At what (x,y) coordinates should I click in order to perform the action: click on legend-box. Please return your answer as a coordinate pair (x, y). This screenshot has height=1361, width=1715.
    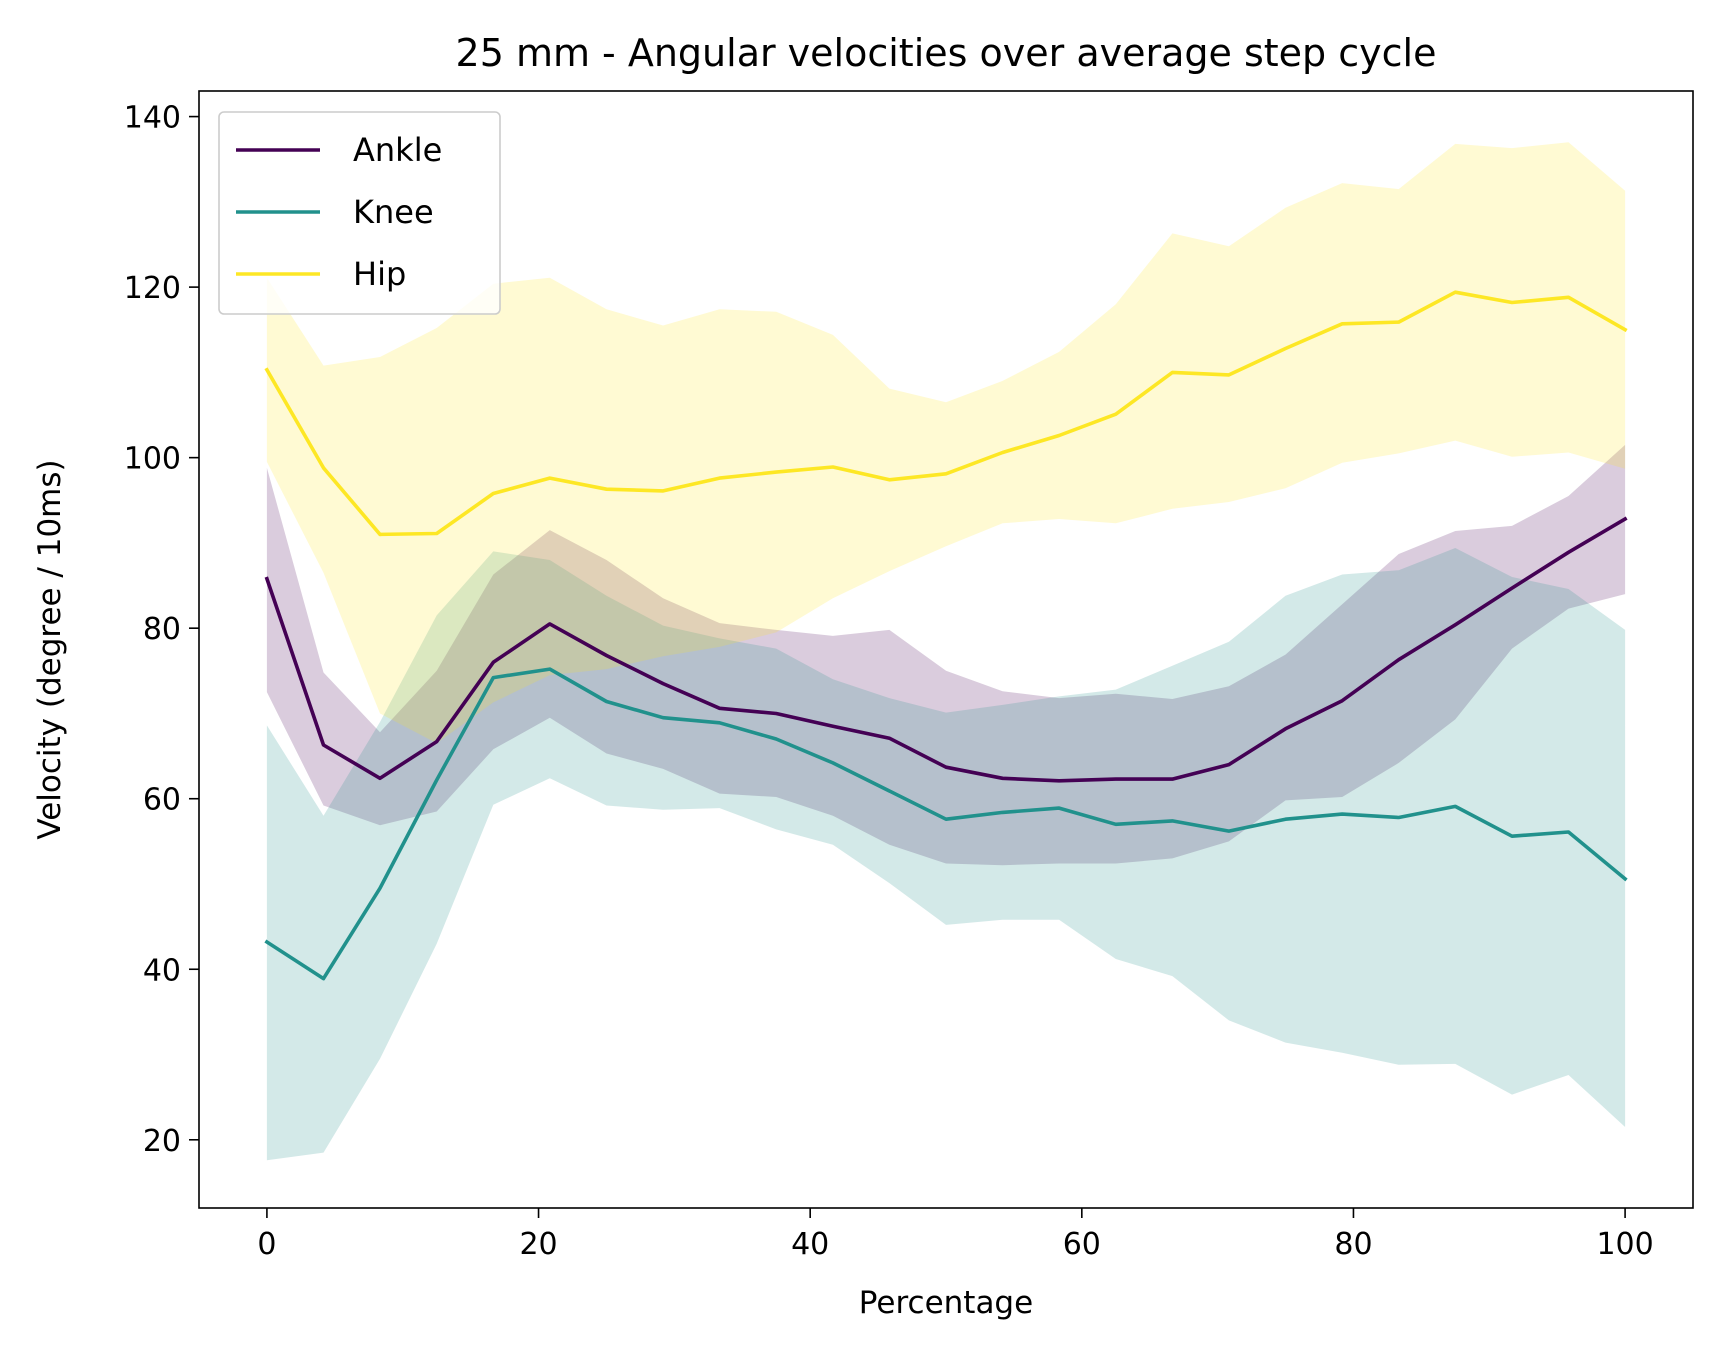
    Looking at the image, I should click on (359, 213).